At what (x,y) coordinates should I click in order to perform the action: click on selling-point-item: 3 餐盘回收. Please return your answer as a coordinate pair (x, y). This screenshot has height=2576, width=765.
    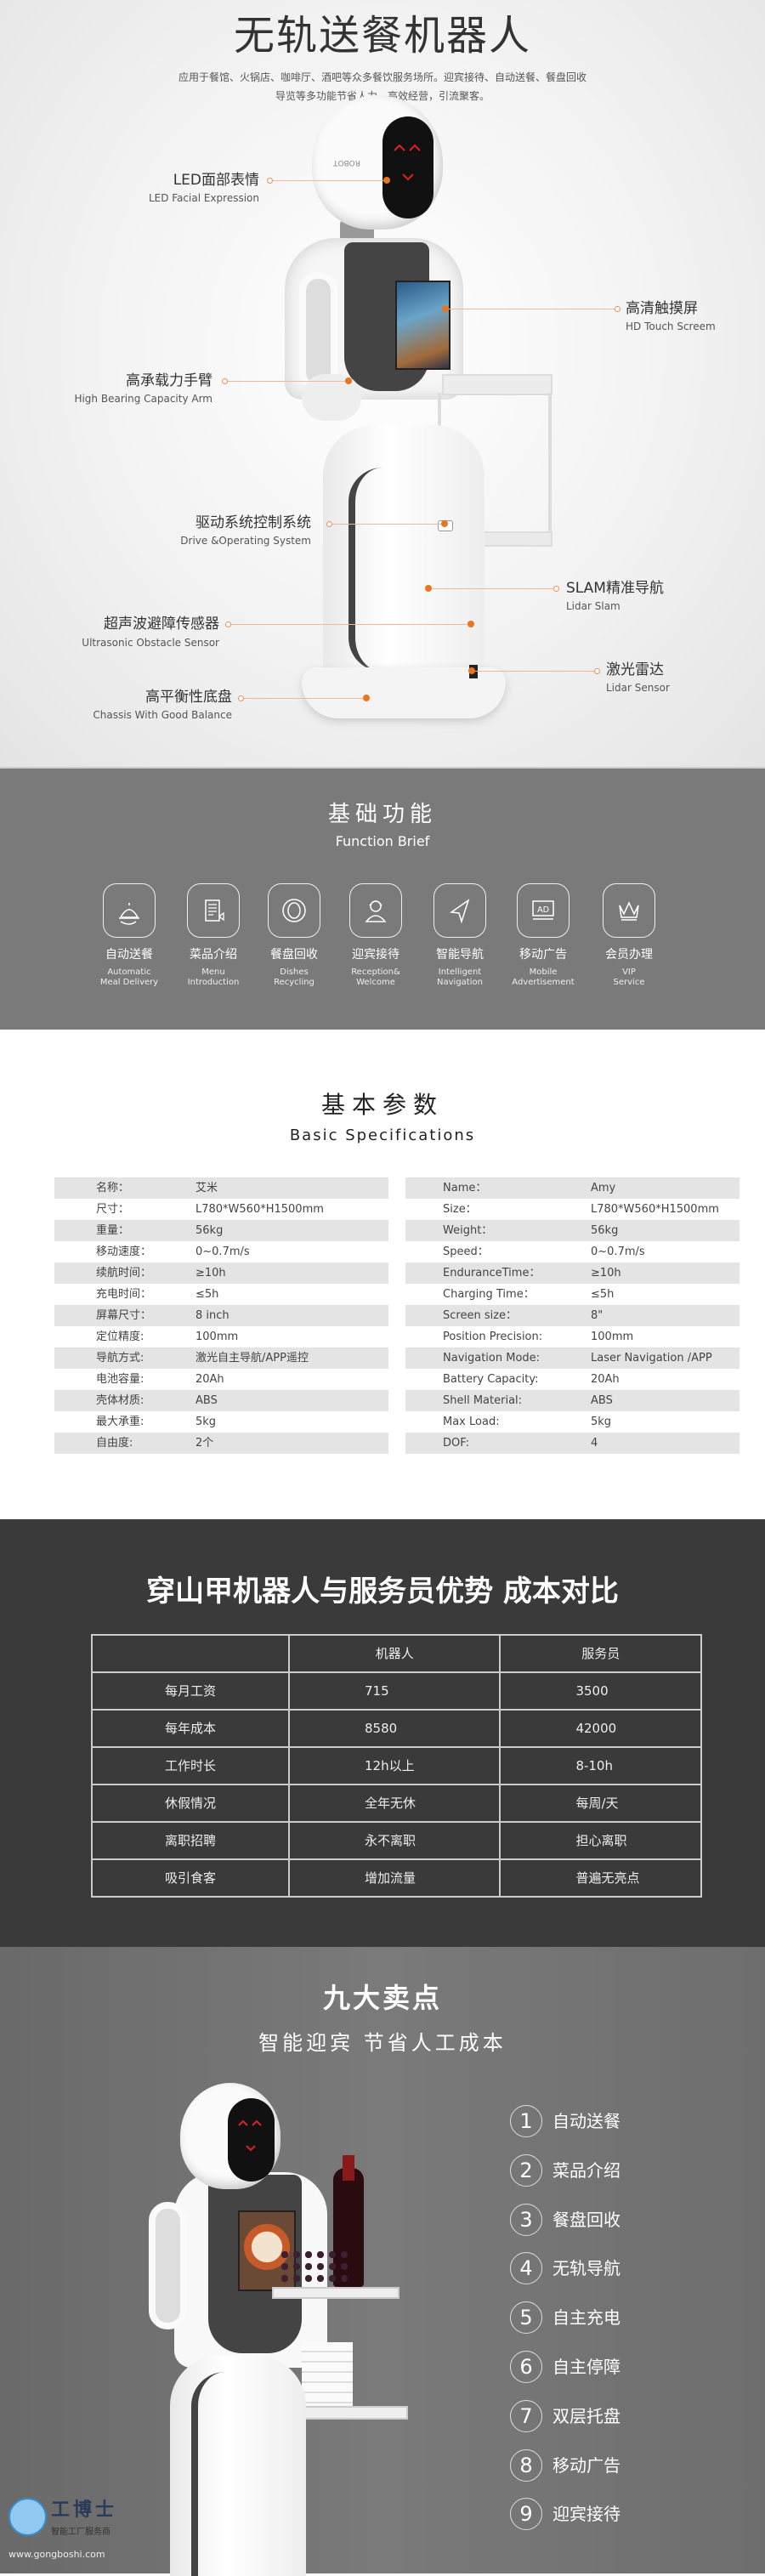
    Looking at the image, I should click on (565, 2220).